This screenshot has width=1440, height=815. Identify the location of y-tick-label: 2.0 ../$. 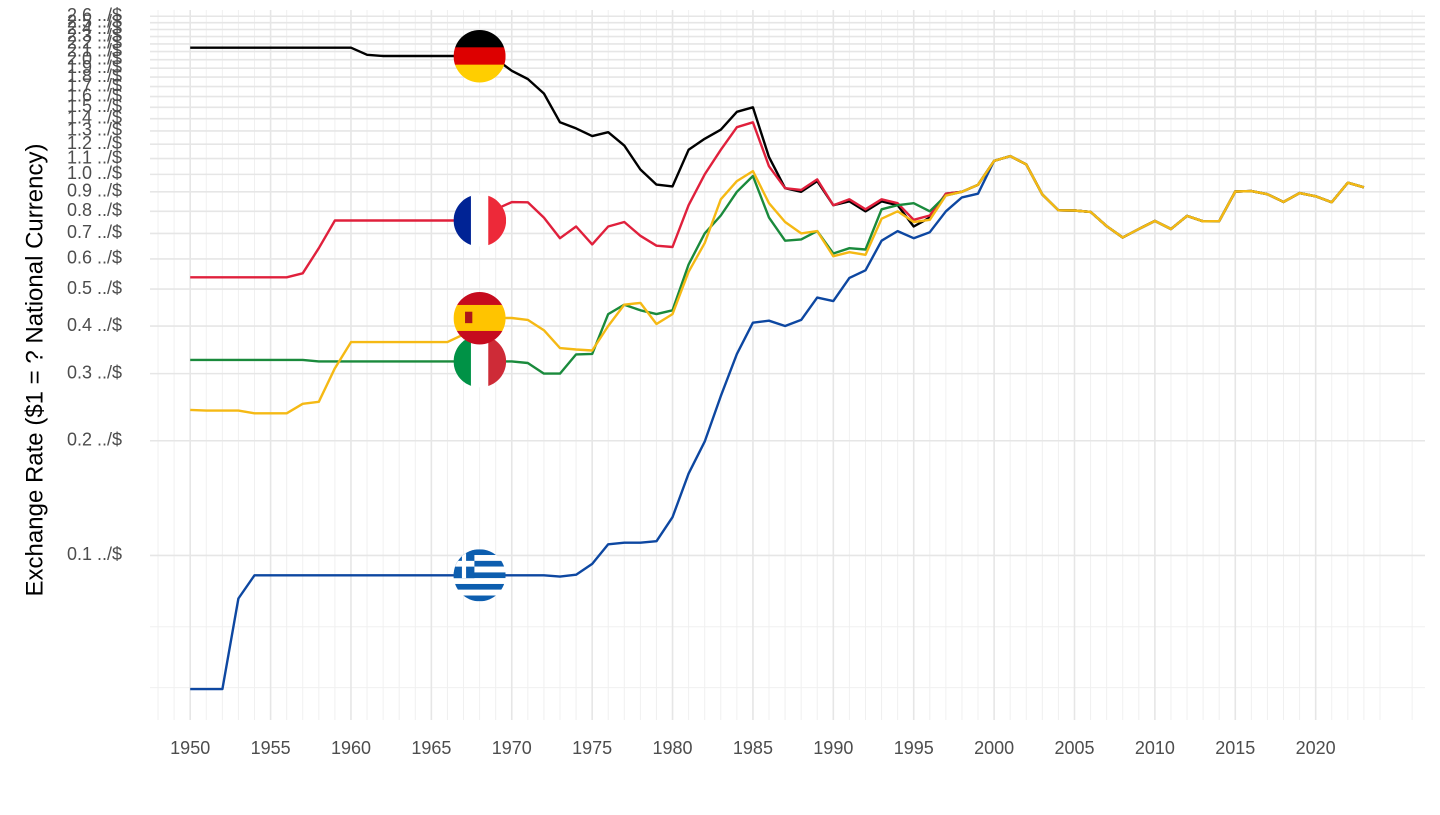
(94, 58).